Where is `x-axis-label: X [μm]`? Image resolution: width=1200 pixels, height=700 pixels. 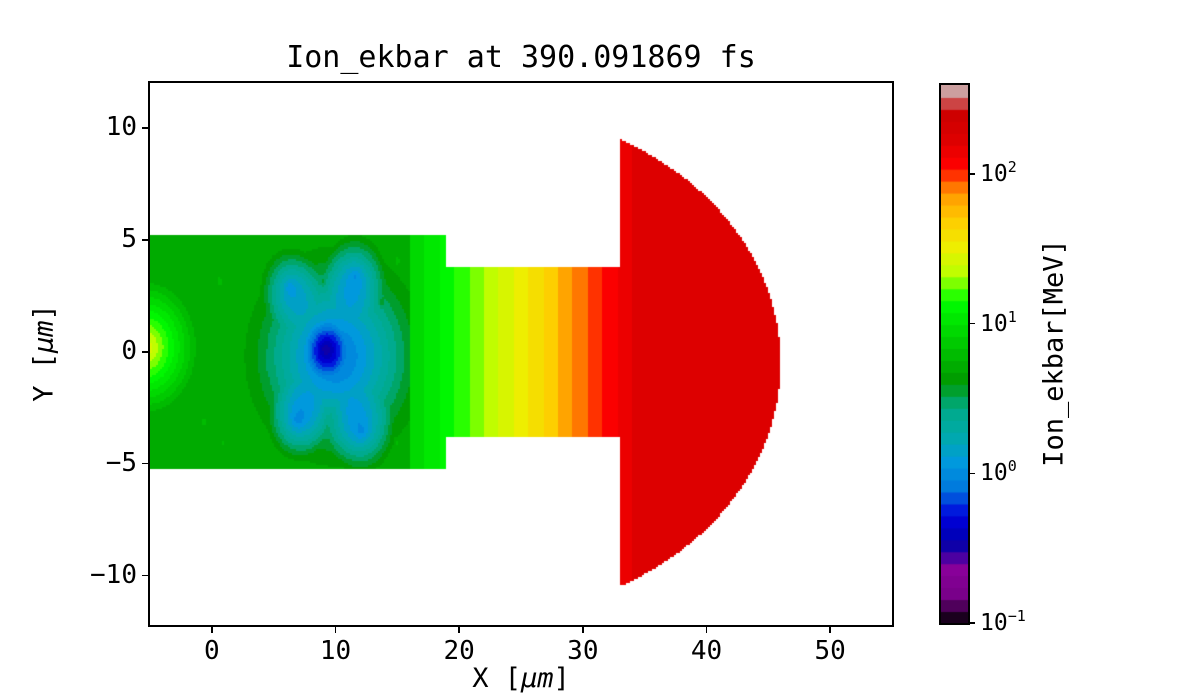 x-axis-label: X [μm] is located at coordinates (521, 678).